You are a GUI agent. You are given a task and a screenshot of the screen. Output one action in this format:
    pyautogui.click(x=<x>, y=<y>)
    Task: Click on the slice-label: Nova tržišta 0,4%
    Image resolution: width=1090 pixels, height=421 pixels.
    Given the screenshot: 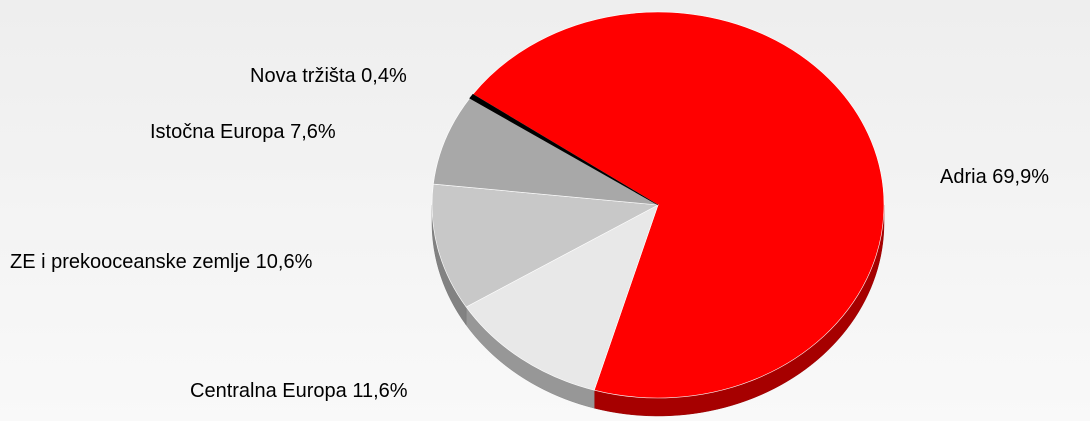 What is the action you would take?
    pyautogui.click(x=328, y=76)
    